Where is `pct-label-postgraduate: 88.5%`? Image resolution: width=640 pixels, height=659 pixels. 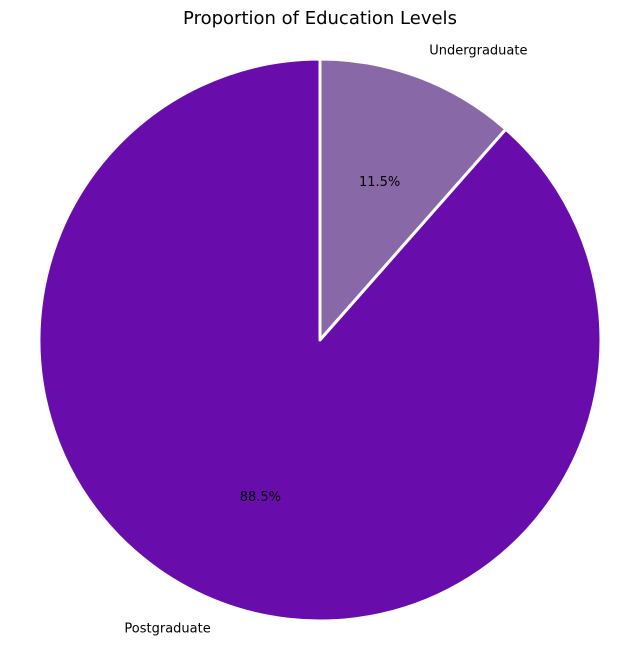
pct-label-postgraduate: 88.5% is located at coordinates (260, 497).